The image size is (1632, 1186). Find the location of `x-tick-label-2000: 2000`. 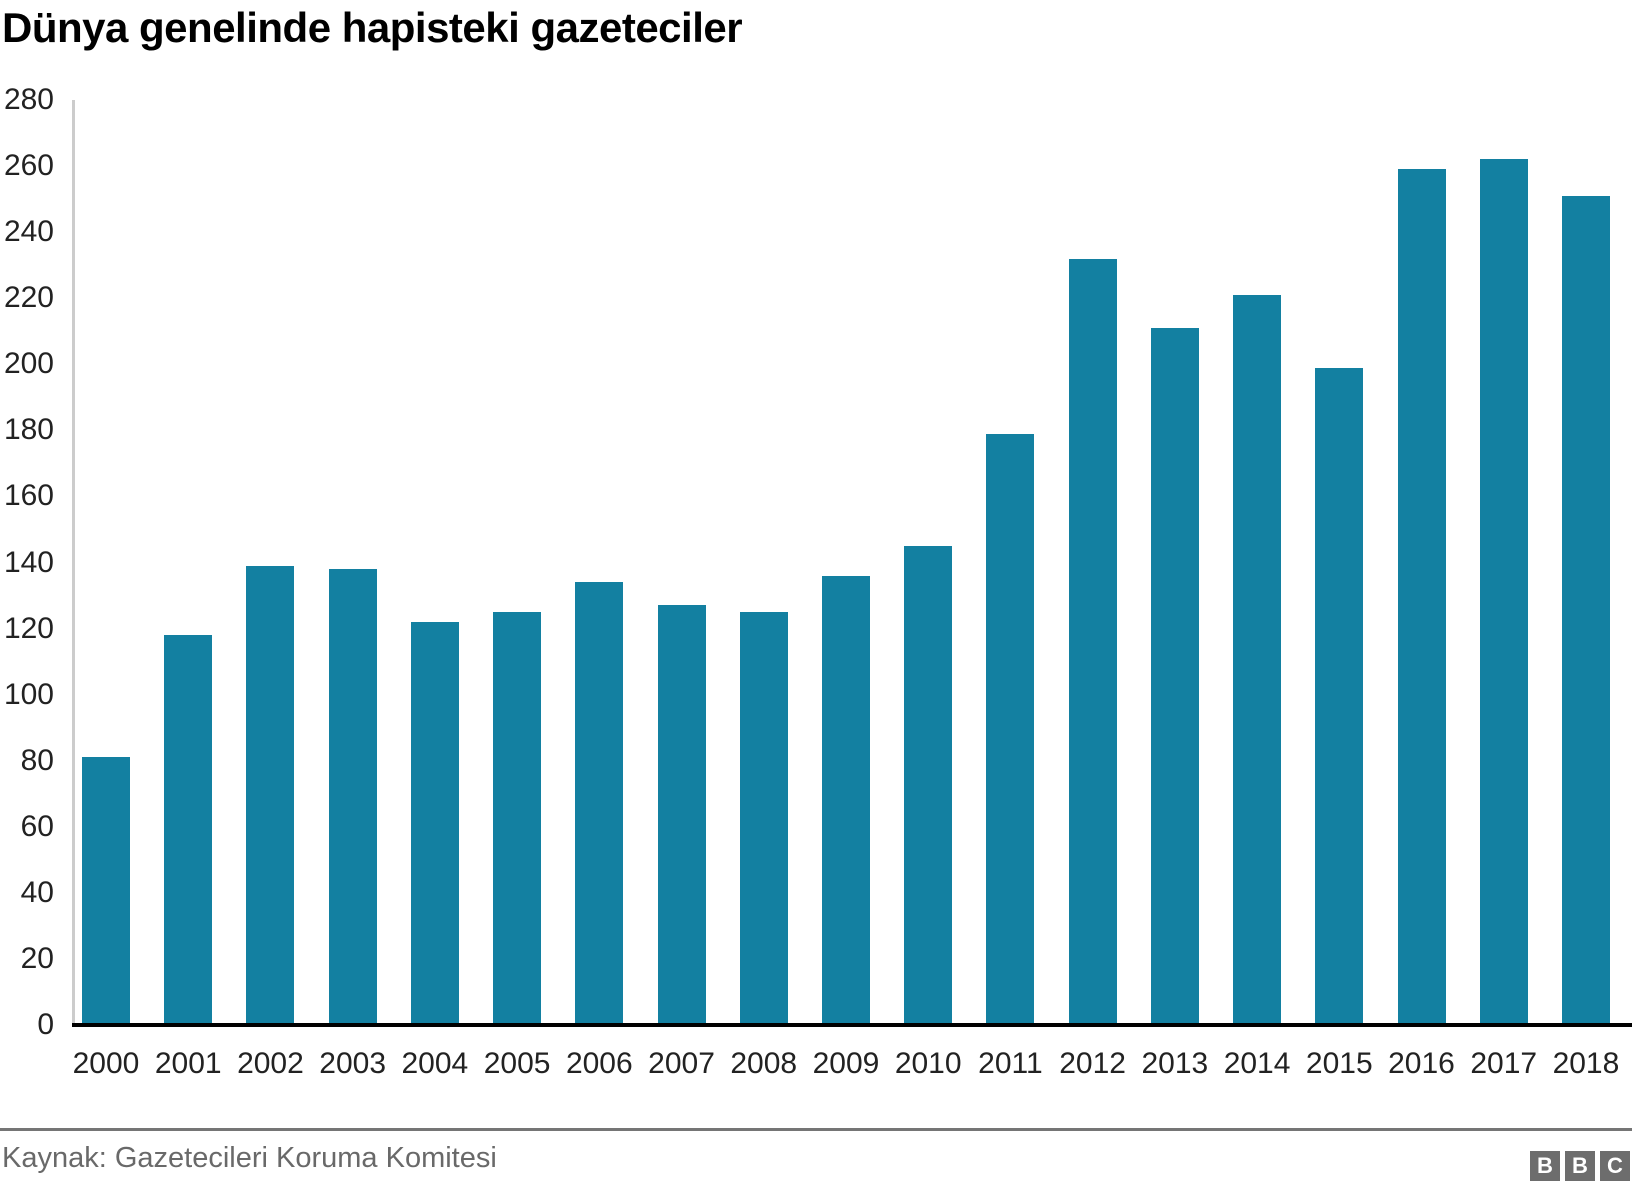

x-tick-label-2000: 2000 is located at coordinates (106, 1063).